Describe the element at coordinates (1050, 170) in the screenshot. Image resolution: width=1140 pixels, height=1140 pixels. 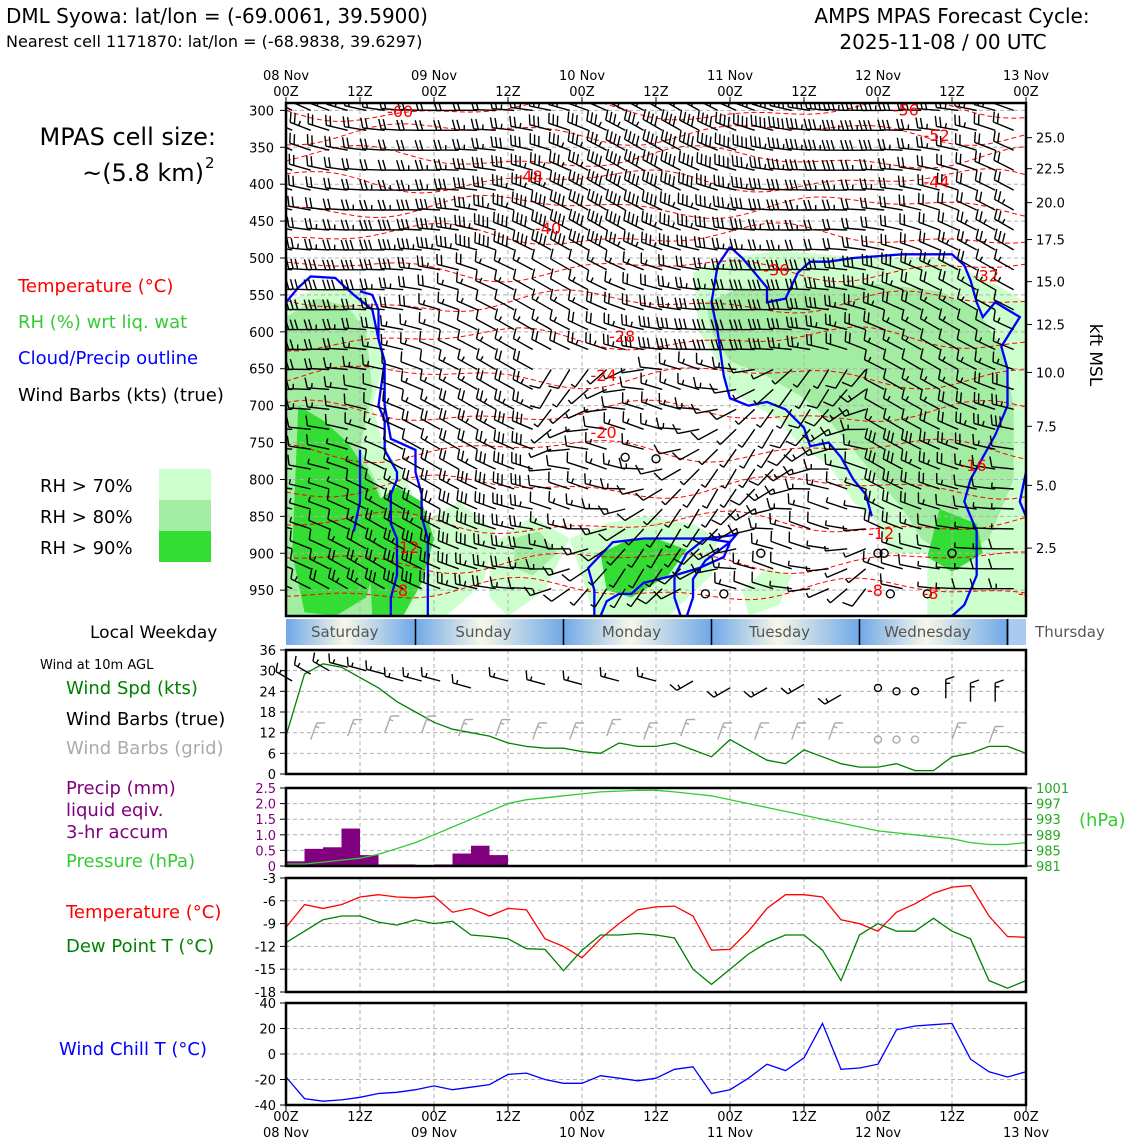
I see `kft-tick-label: 22.5` at that location.